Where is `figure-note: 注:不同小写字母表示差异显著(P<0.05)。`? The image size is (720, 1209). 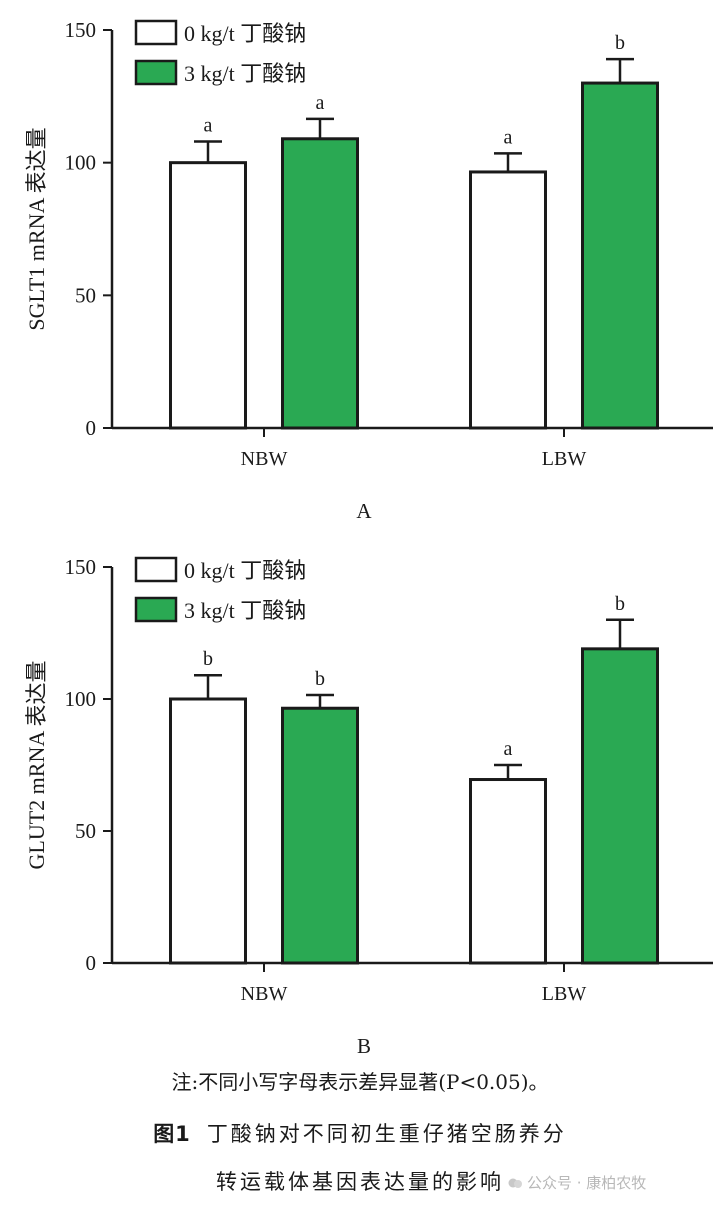
figure-note: 注:不同小写字母表示差异显著(P<0.05)。 is located at coordinates (360, 1082).